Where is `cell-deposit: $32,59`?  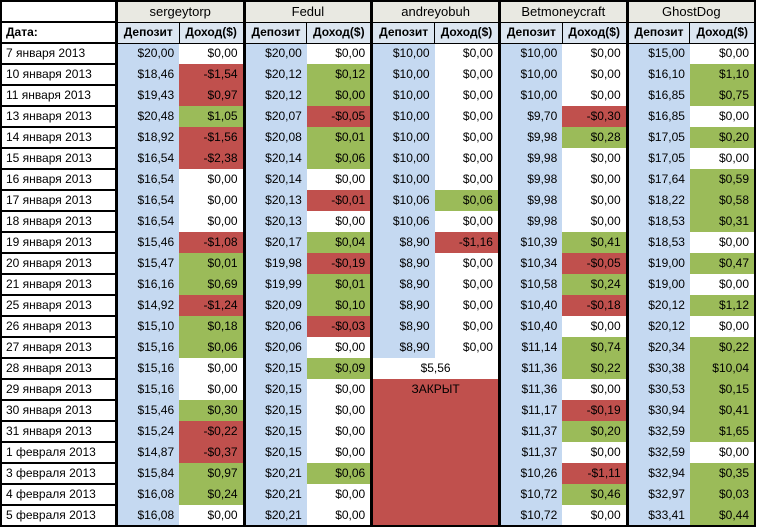
cell-deposit: $32,59 is located at coordinates (657, 431).